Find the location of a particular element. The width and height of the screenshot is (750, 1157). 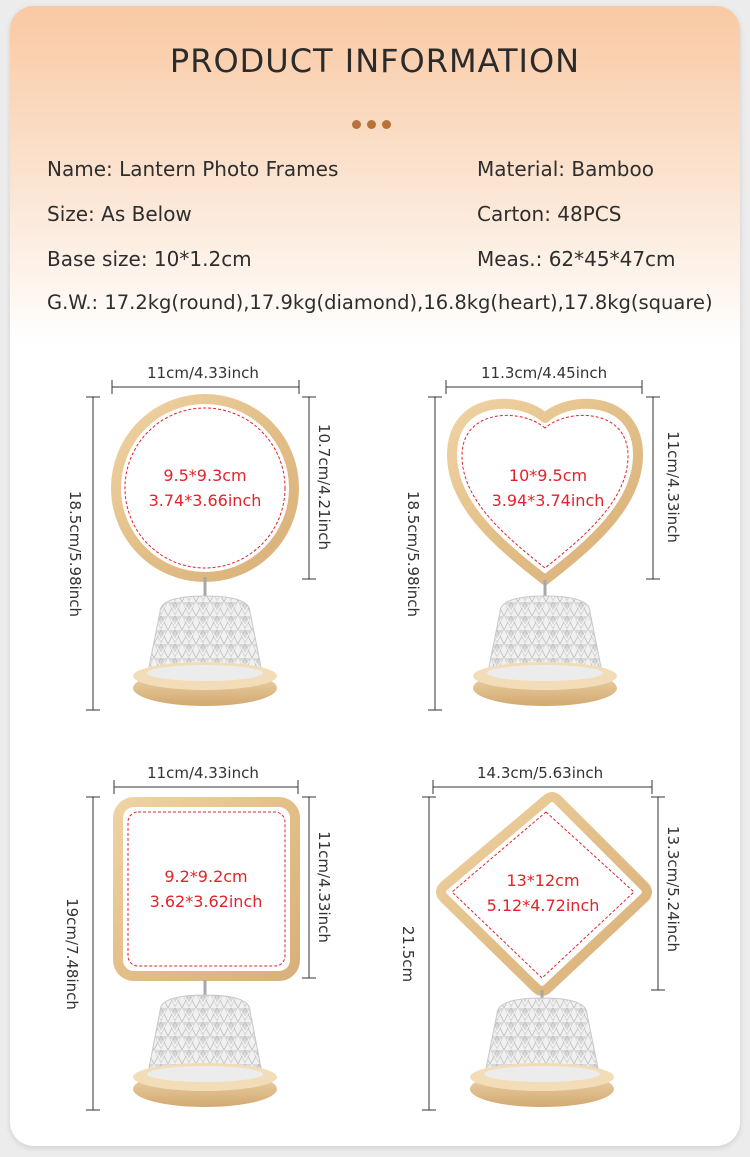

diamond-height-label: 21.5cm is located at coordinates (408, 954).